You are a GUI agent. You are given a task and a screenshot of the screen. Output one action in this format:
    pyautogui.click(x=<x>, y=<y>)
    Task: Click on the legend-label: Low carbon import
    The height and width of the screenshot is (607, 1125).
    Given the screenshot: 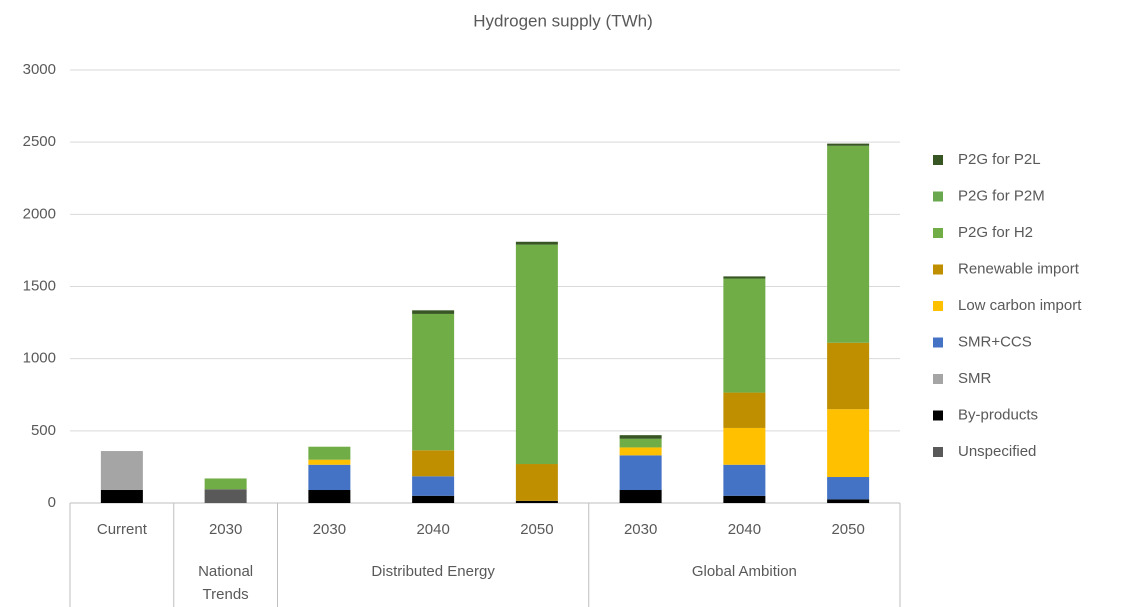 What is the action you would take?
    pyautogui.click(x=1020, y=305)
    